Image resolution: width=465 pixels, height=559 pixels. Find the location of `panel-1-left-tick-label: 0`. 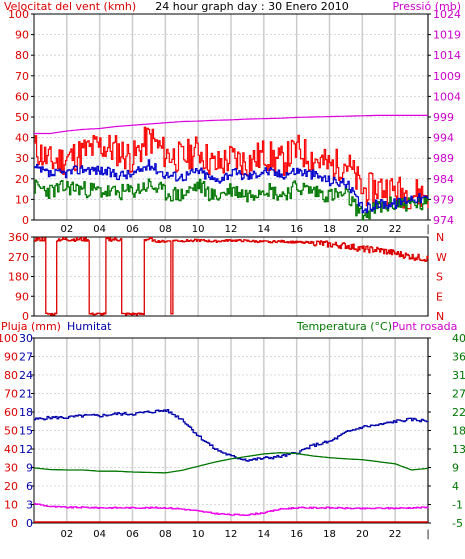

panel-1-left-tick-label: 0 is located at coordinates (25, 220).